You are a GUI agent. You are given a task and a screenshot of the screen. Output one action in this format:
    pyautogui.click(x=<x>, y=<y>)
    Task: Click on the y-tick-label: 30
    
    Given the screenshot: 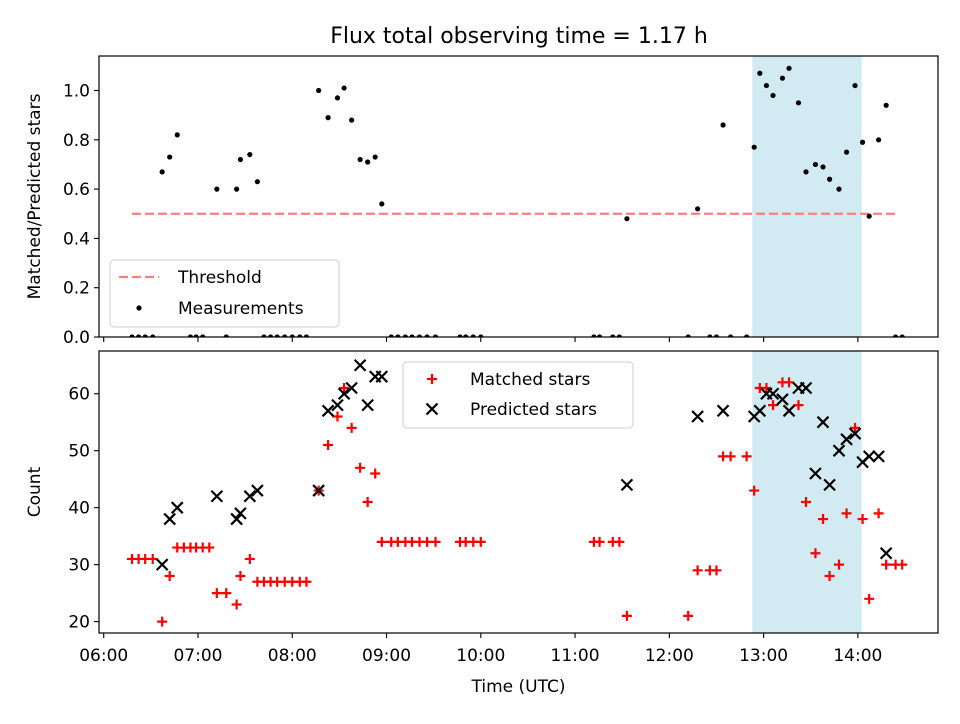 What is the action you would take?
    pyautogui.click(x=79, y=566)
    